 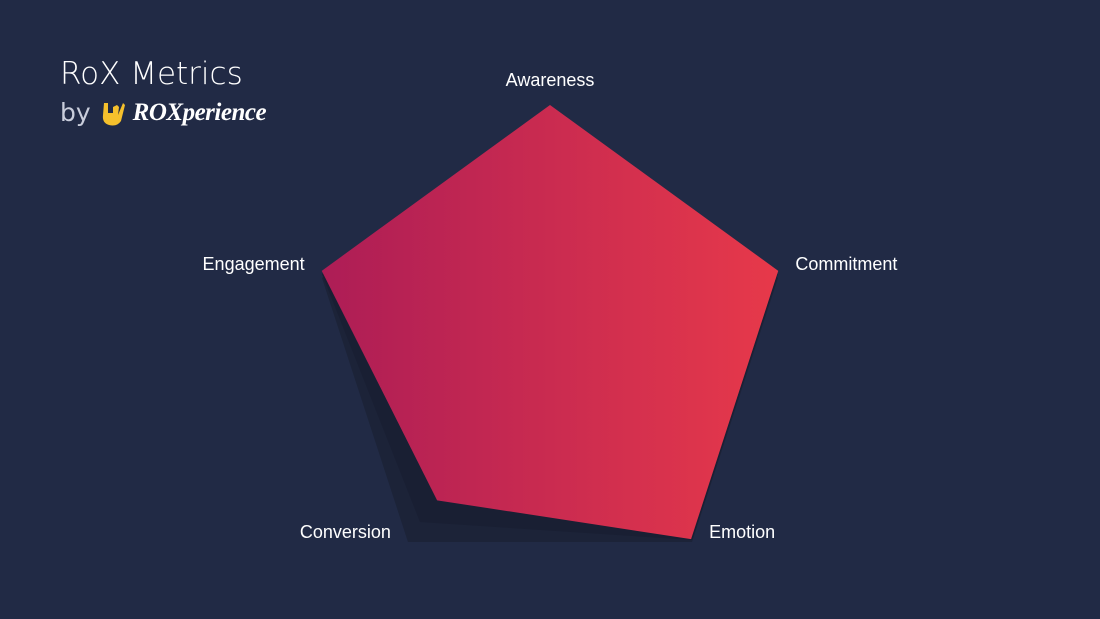 I want to click on brand: ROXperience, so click(x=199, y=112).